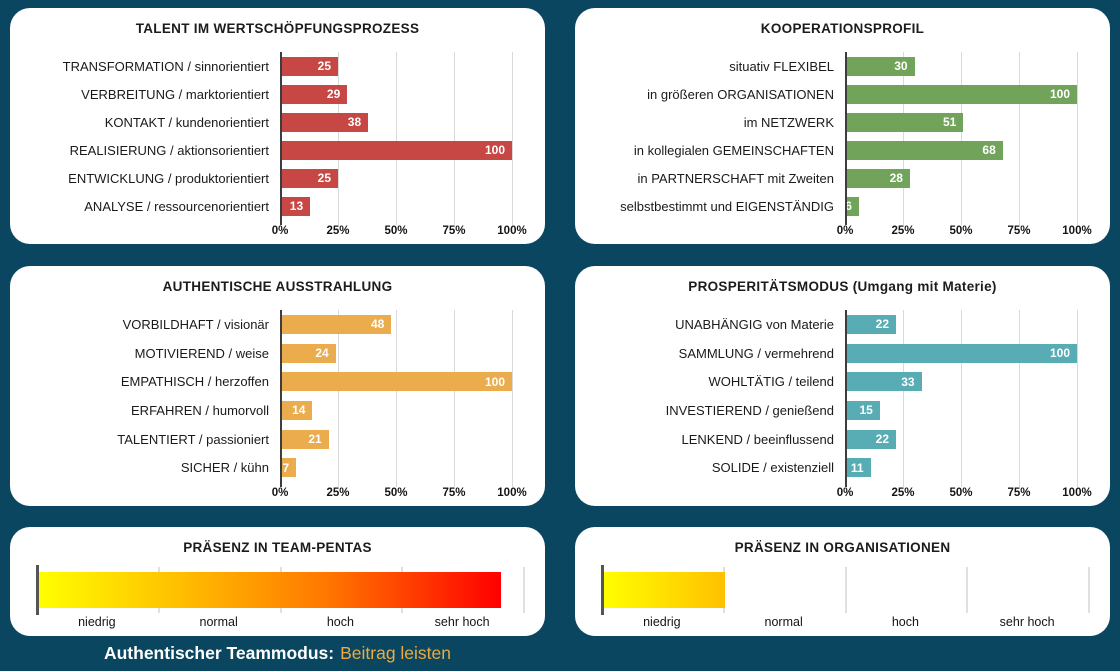  What do you see at coordinates (277, 547) in the screenshot?
I see `chart-title: PRÄSENZ IN TEAM-PENTAS` at bounding box center [277, 547].